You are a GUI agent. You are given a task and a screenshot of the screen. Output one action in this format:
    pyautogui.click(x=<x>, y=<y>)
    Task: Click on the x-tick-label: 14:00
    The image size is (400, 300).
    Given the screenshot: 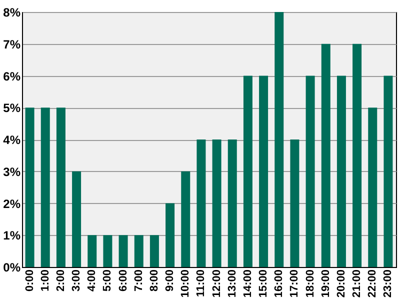 What is the action you would take?
    pyautogui.click(x=248, y=284)
    